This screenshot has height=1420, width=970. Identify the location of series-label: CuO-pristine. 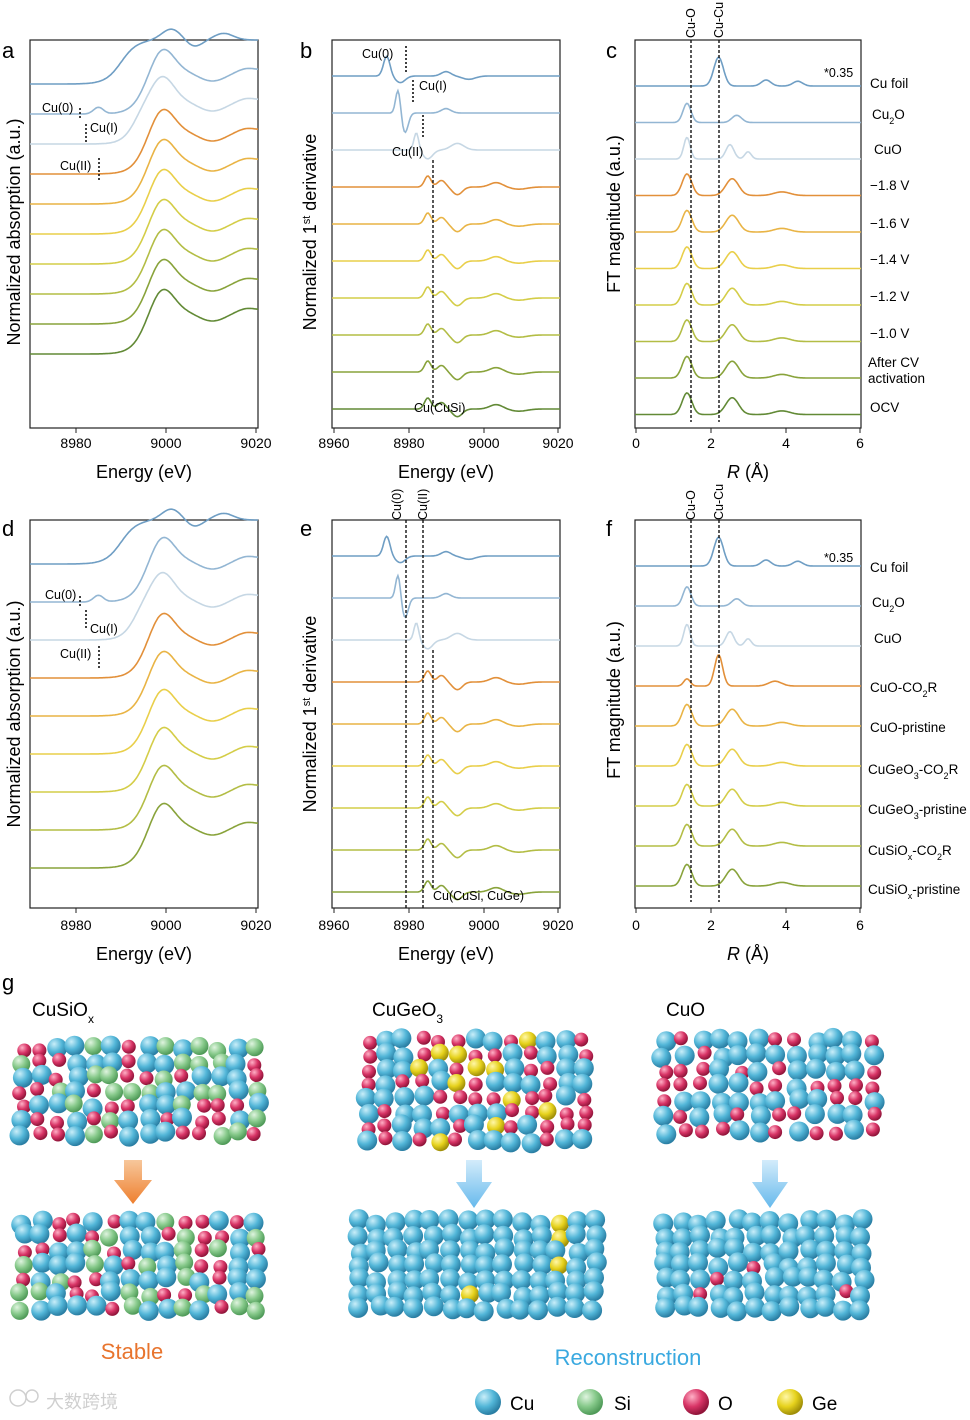
(908, 727).